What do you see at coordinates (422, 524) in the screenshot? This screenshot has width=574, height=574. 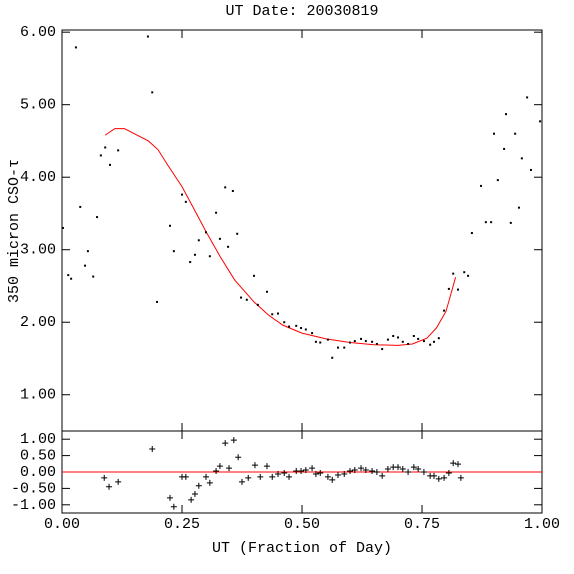 I see `x-tick-label: 0.75` at bounding box center [422, 524].